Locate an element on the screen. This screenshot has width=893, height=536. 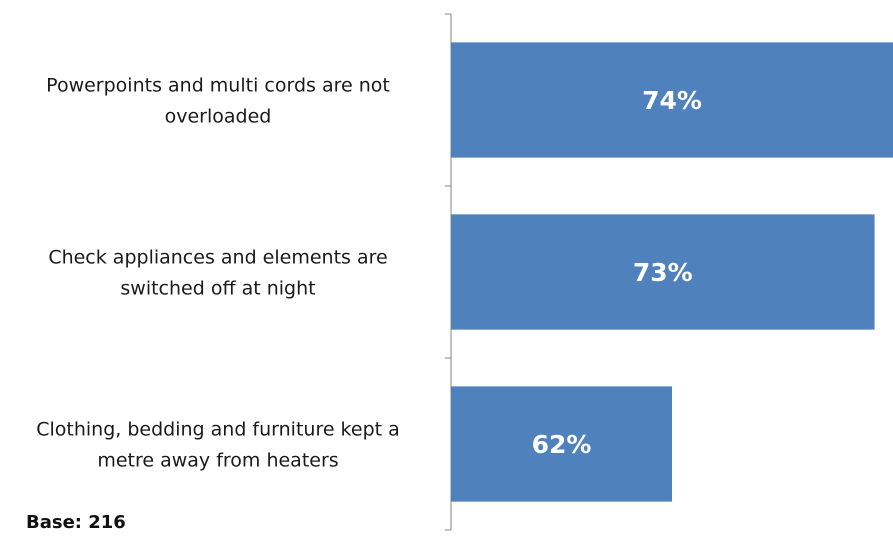
category-label: switched off at night is located at coordinates (217, 289).